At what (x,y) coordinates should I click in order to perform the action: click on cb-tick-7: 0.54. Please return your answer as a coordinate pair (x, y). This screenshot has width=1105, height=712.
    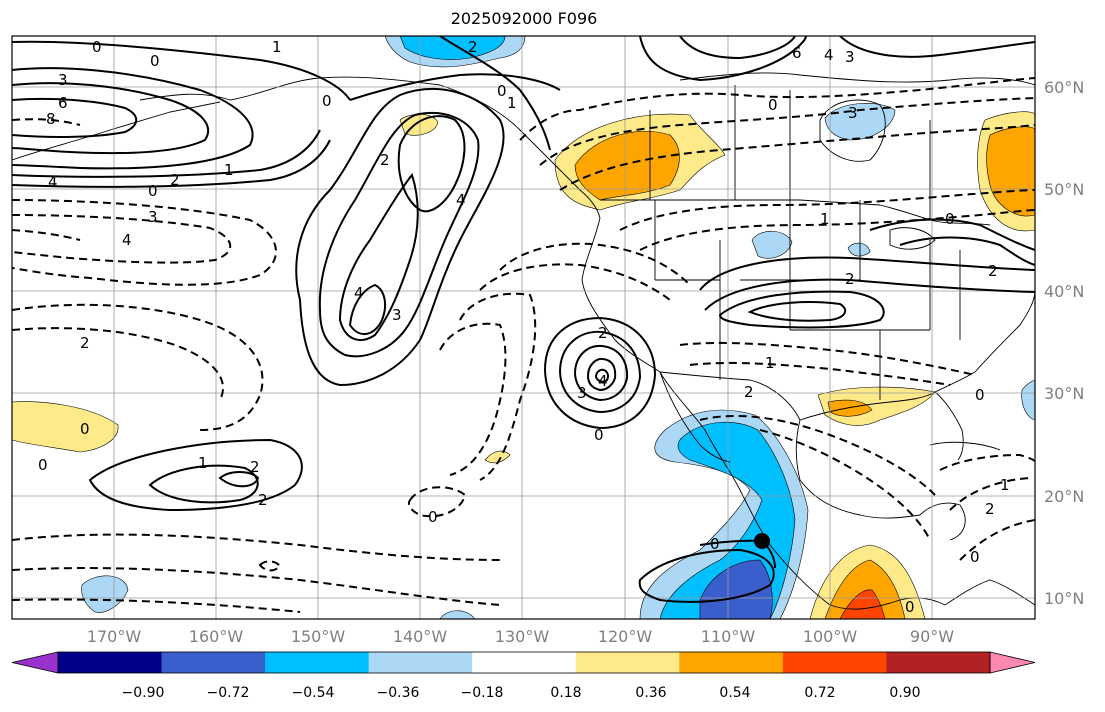
    Looking at the image, I should click on (734, 693).